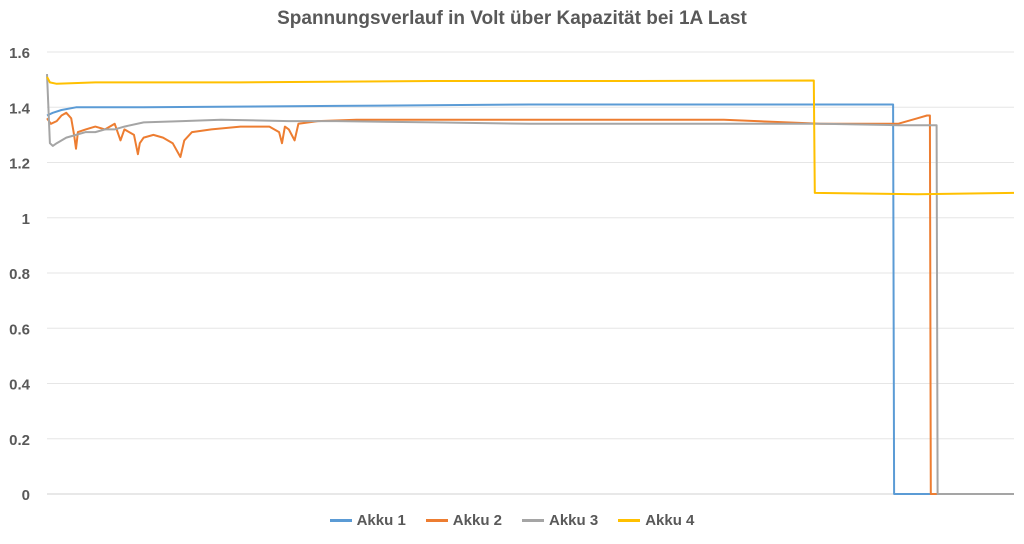  I want to click on y-tick-label: 1.4, so click(20, 108).